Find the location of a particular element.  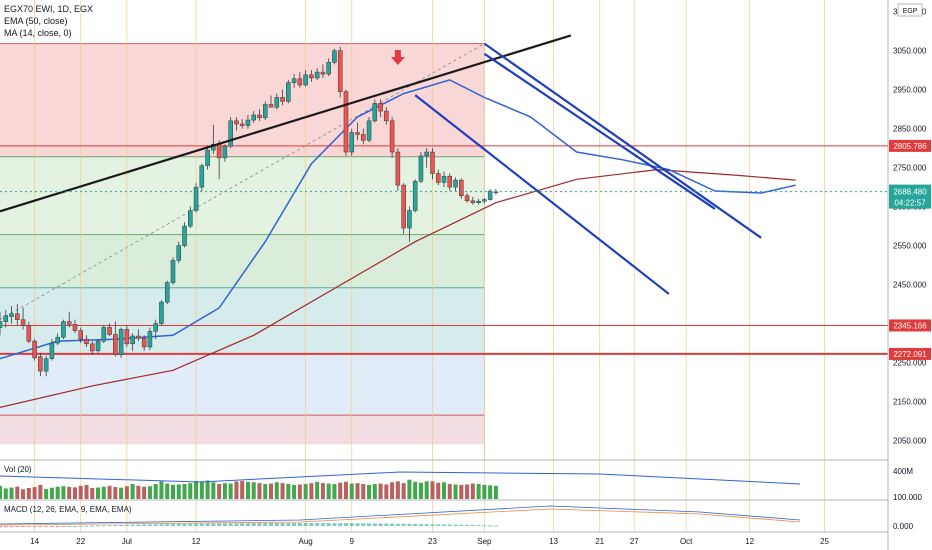

blue-channel-upper-line is located at coordinates (622, 140).